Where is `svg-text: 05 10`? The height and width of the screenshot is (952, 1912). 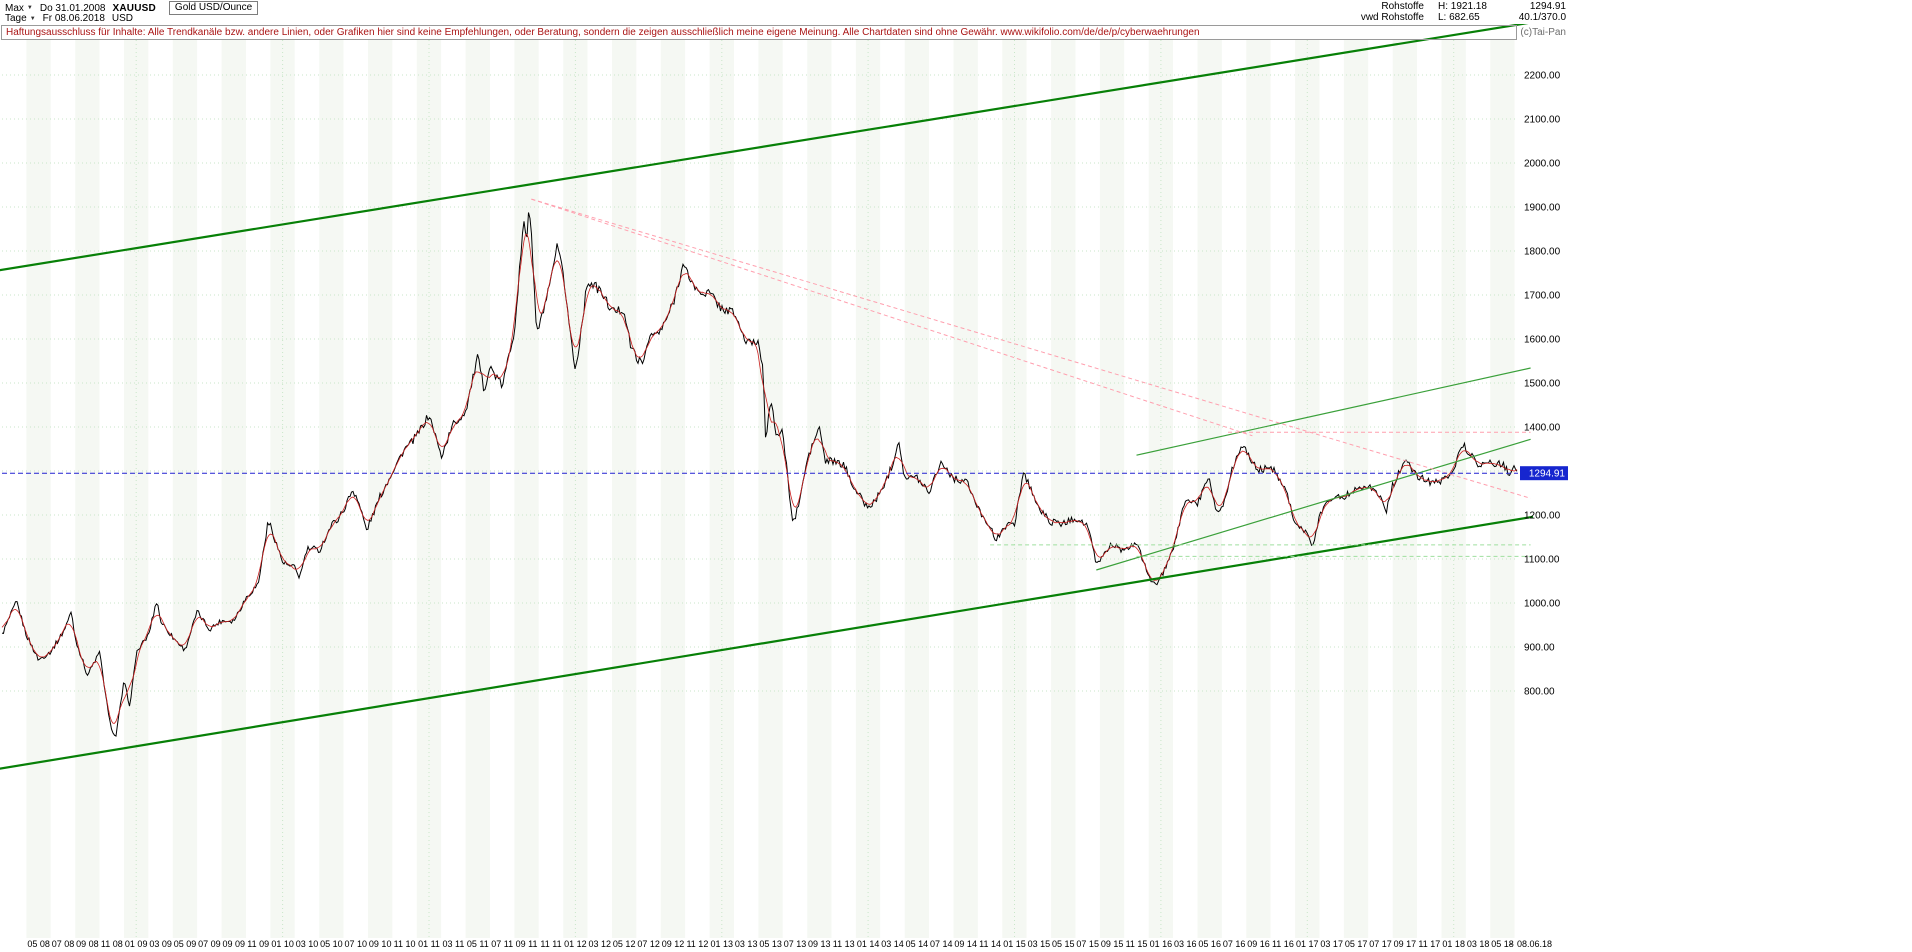 svg-text: 05 10 is located at coordinates (331, 944).